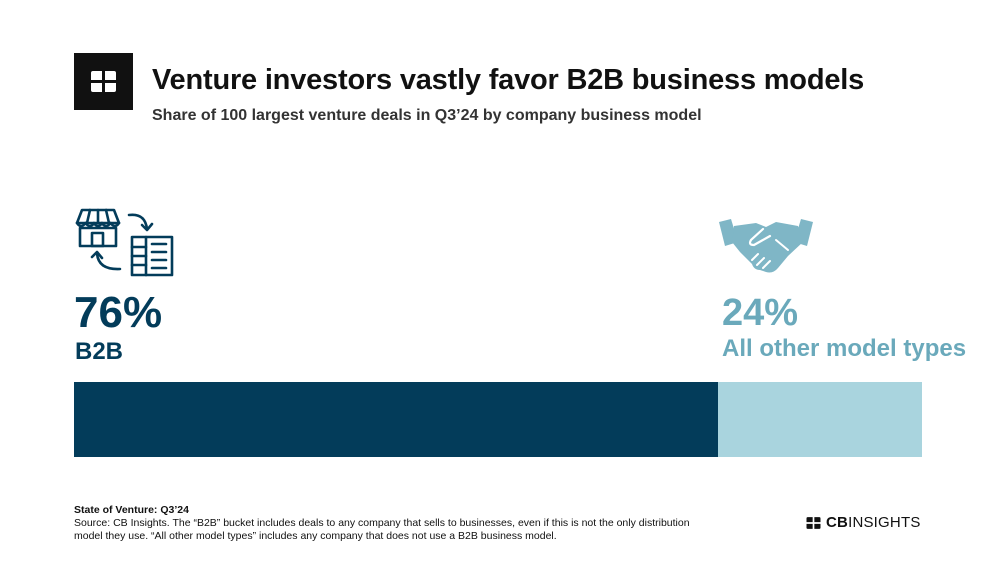  What do you see at coordinates (766, 249) in the screenshot?
I see `handshake-icon` at bounding box center [766, 249].